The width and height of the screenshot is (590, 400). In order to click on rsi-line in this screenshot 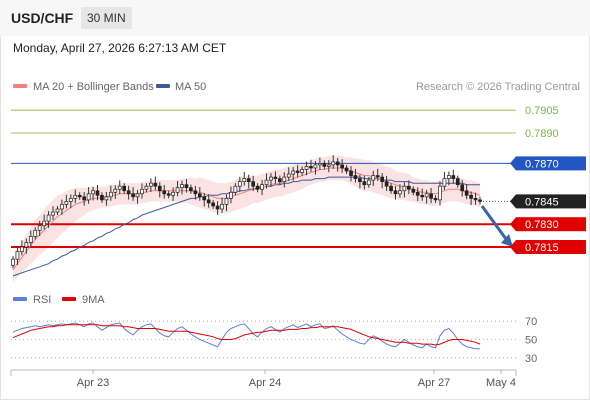, I will do `click(246, 336)`.